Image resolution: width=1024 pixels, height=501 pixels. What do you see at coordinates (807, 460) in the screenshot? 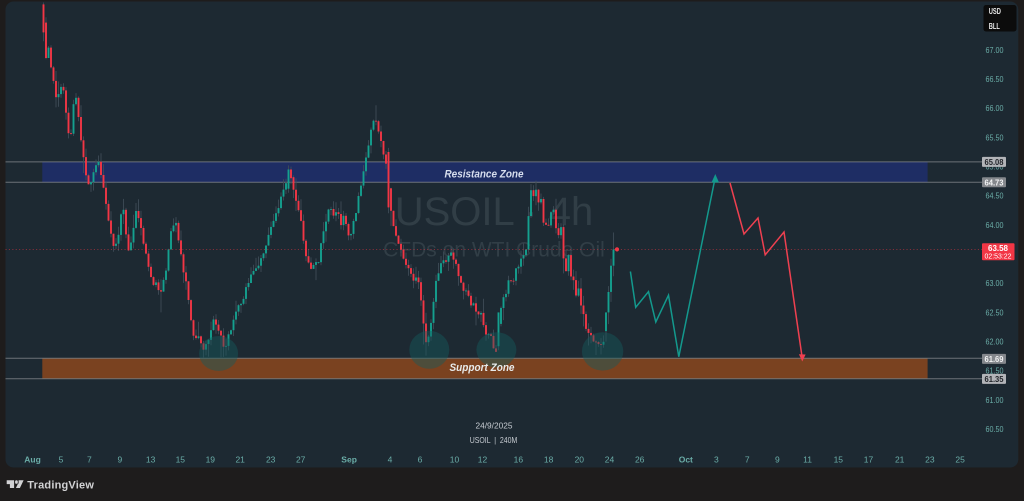
I see `svg-text: 11` at bounding box center [807, 460].